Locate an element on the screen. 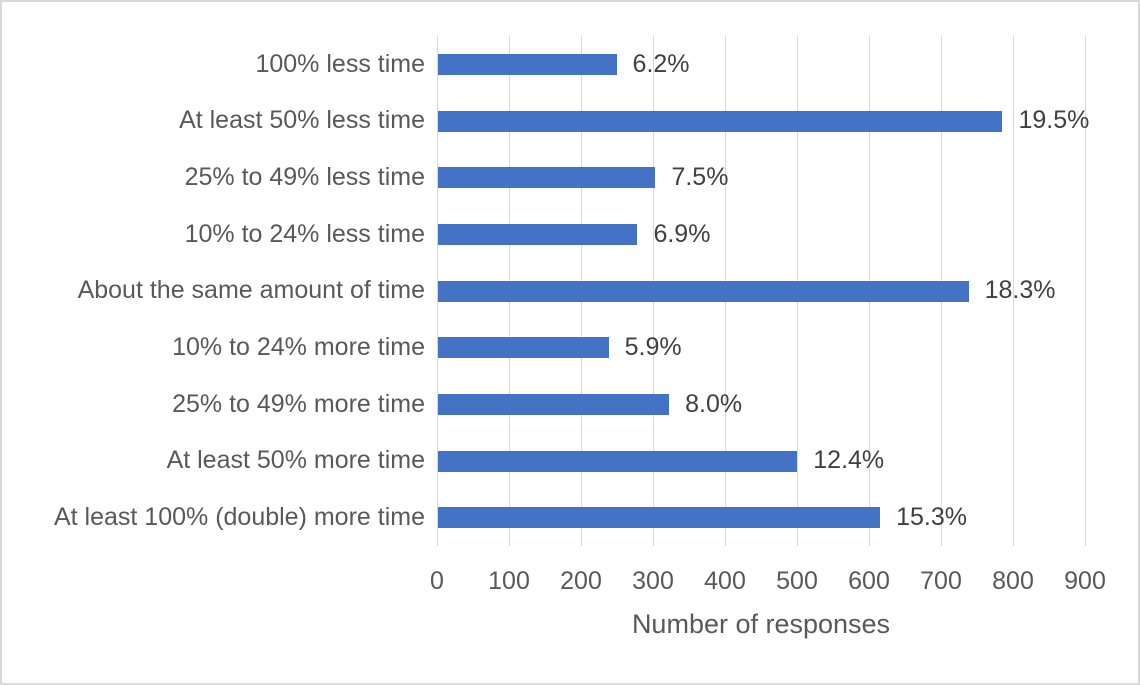 The height and width of the screenshot is (685, 1140). x-tick-label: 400 is located at coordinates (725, 581).